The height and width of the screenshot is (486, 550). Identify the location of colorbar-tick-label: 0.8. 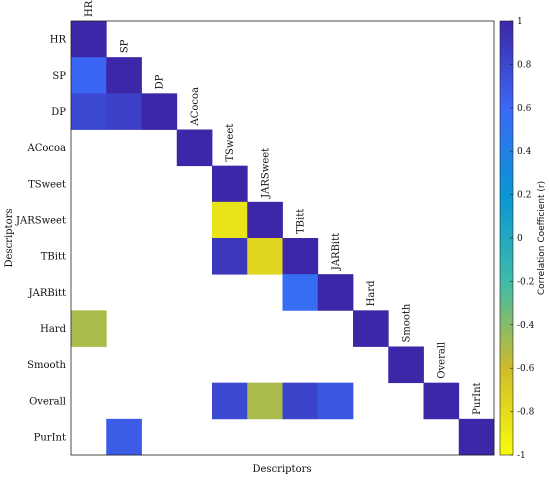
(524, 65).